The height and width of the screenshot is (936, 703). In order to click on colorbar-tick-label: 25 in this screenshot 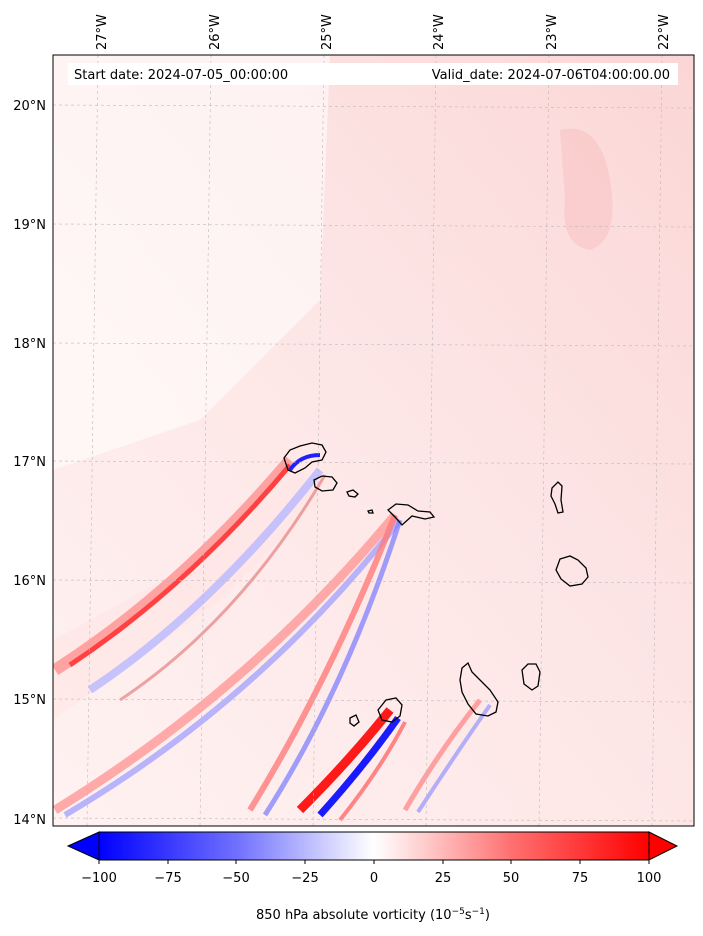, I will do `click(443, 878)`.